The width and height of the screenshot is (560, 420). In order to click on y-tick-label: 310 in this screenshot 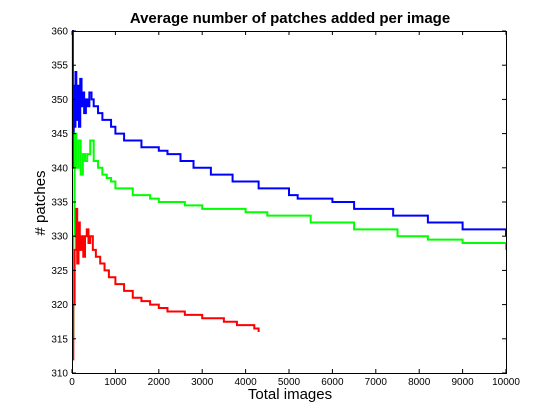, I will do `click(59, 374)`.